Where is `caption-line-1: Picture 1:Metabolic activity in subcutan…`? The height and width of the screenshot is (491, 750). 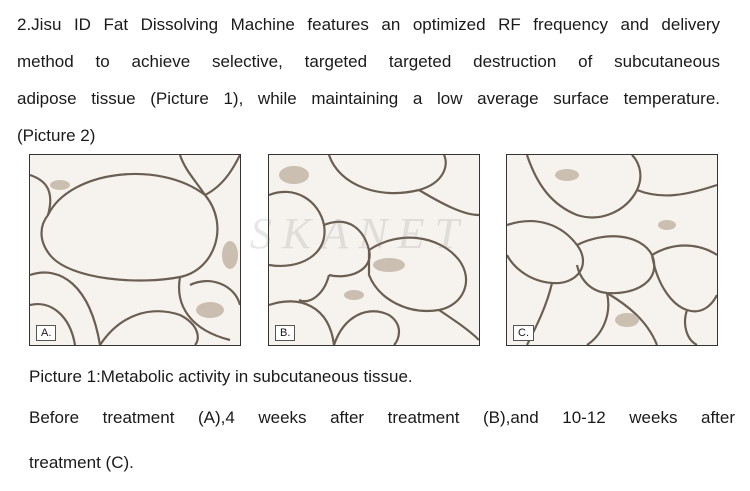
caption-line-1: Picture 1:Metabolic activity in subcutan… is located at coordinates (221, 376).